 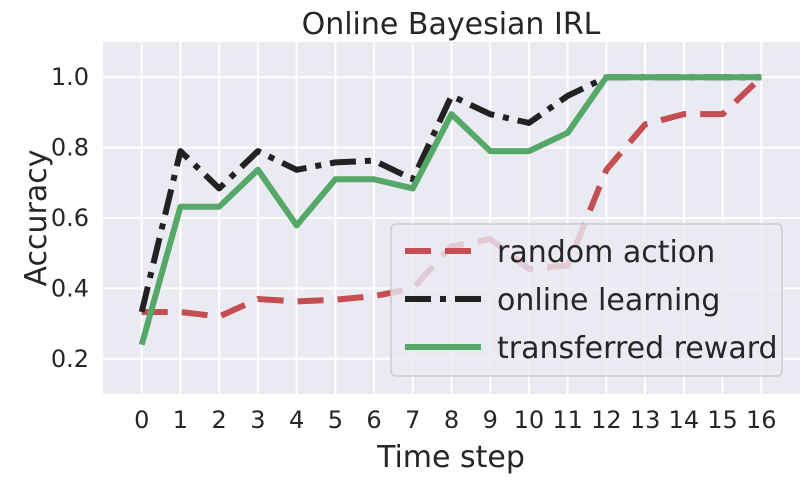 I want to click on y-tick-label: 1.0, so click(x=70, y=77).